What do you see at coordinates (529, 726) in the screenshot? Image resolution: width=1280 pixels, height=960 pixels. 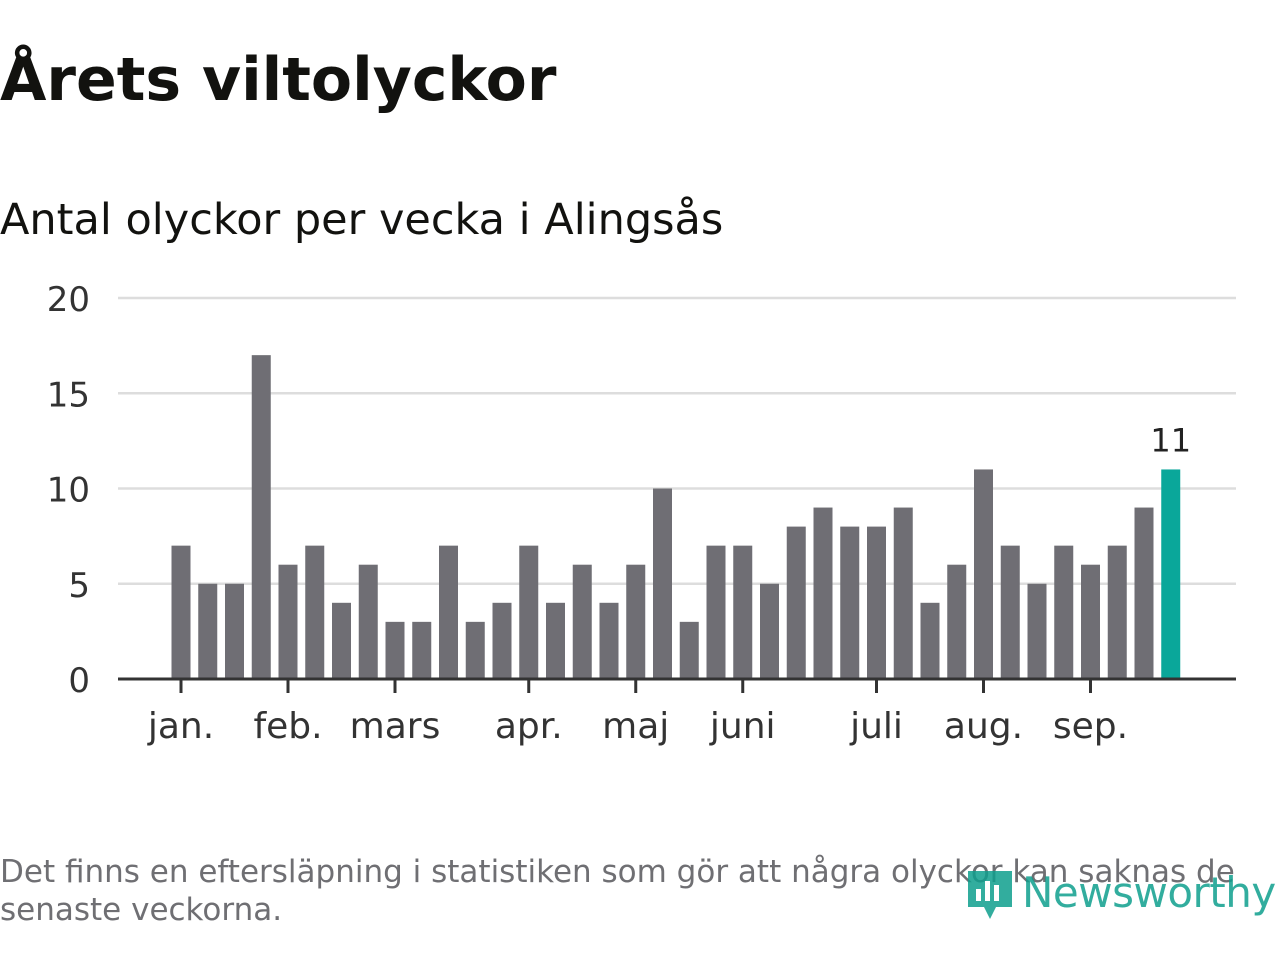 I see `x-tick-label: apr.` at bounding box center [529, 726].